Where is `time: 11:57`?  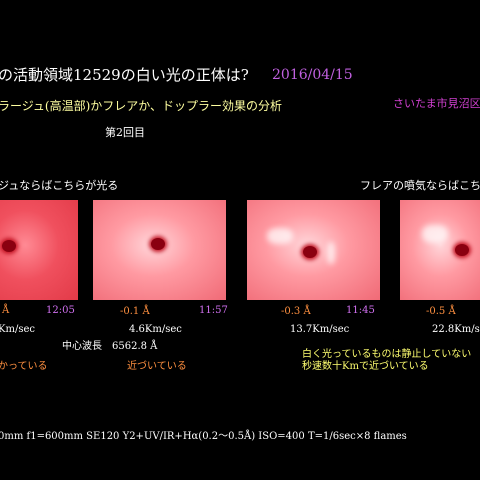 time: 11:57 is located at coordinates (213, 310).